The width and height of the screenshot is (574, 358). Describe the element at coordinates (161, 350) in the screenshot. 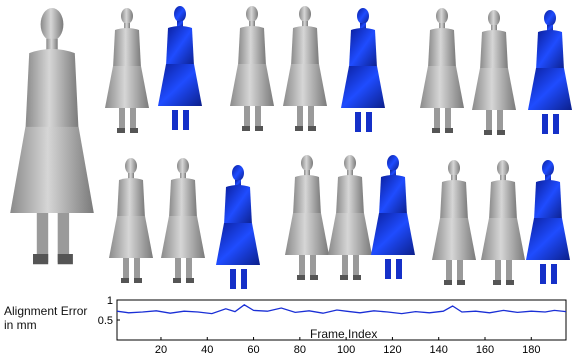

I see `x-tick-label: 20` at that location.